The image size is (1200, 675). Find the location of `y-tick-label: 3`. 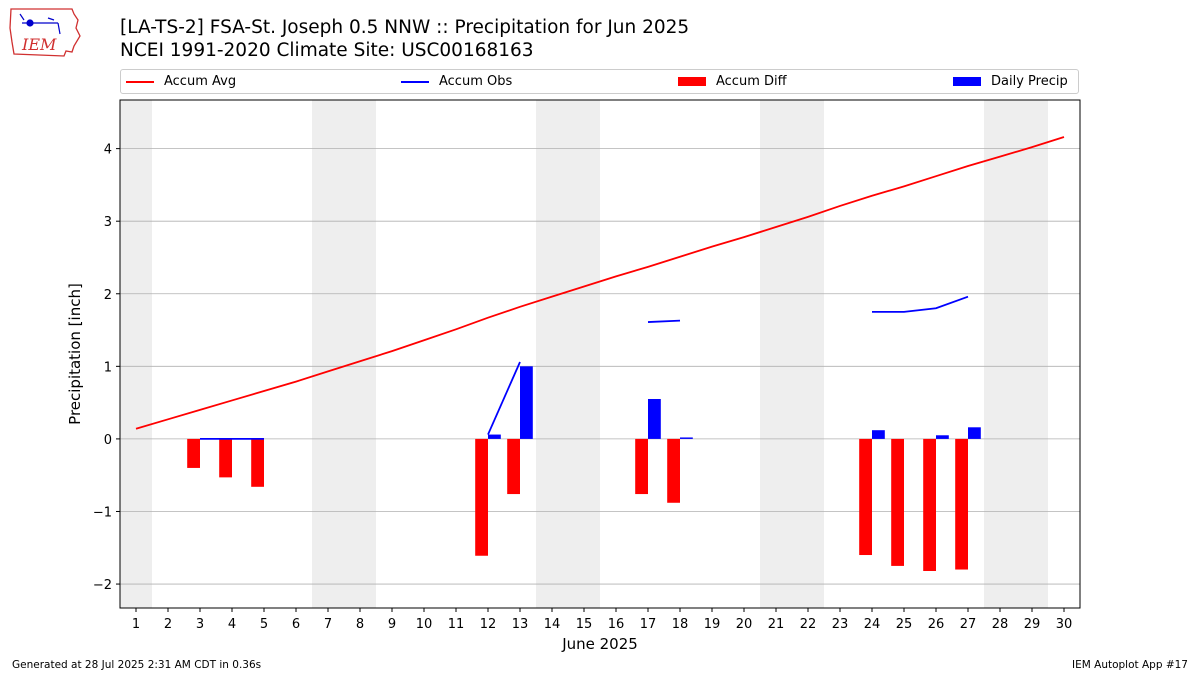

y-tick-label: 3 is located at coordinates (108, 222).